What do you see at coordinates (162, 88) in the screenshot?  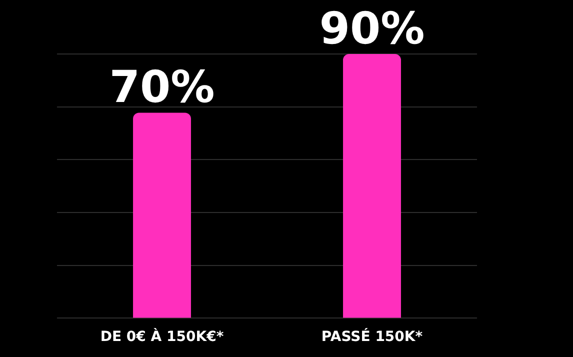 I see `data-label: 70%` at bounding box center [162, 88].